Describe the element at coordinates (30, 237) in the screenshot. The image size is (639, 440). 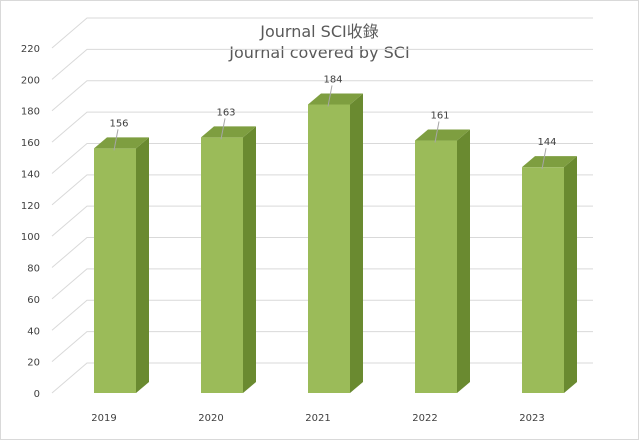
I see `y-tick-label: 100` at that location.